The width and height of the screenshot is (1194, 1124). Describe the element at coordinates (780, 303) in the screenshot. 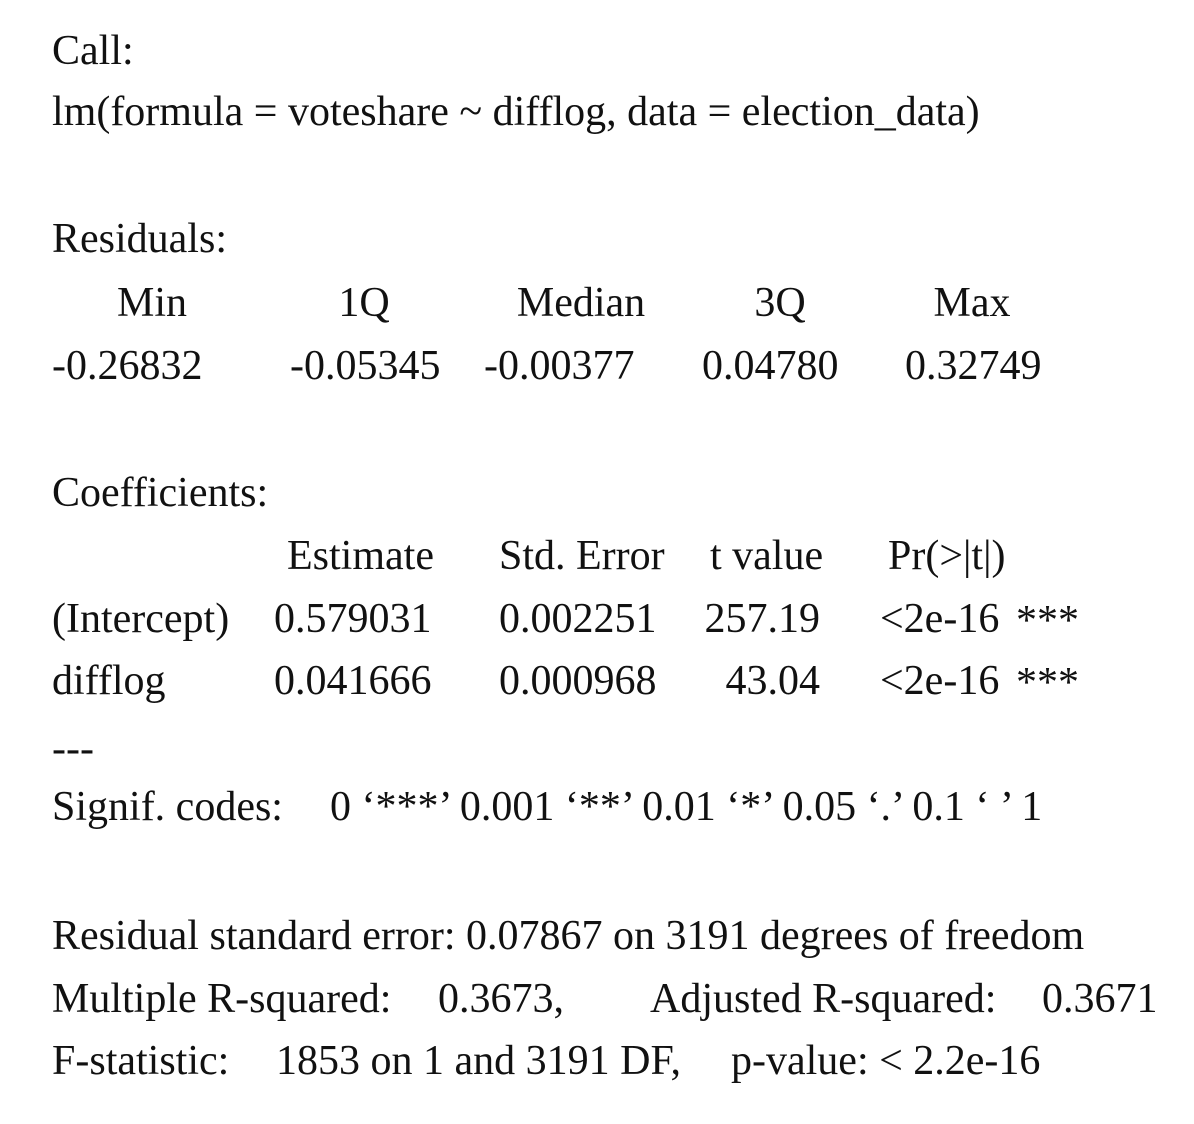

I see `residuals-header-3q: 3Q` at that location.